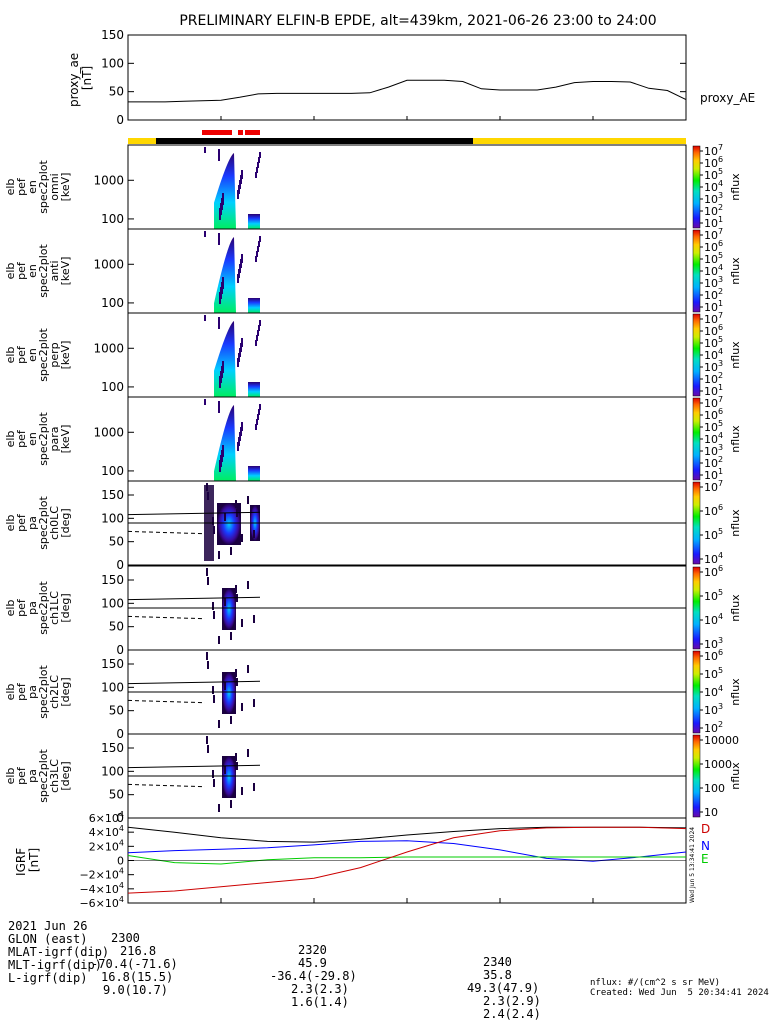  What do you see at coordinates (312, 950) in the screenshot?
I see `footer-row-col2: 2320` at bounding box center [312, 950].